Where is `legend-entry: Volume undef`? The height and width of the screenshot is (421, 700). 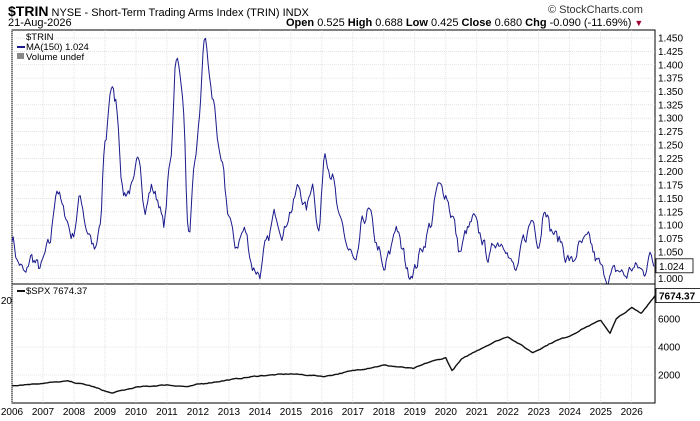
legend-entry: Volume undef is located at coordinates (55, 57).